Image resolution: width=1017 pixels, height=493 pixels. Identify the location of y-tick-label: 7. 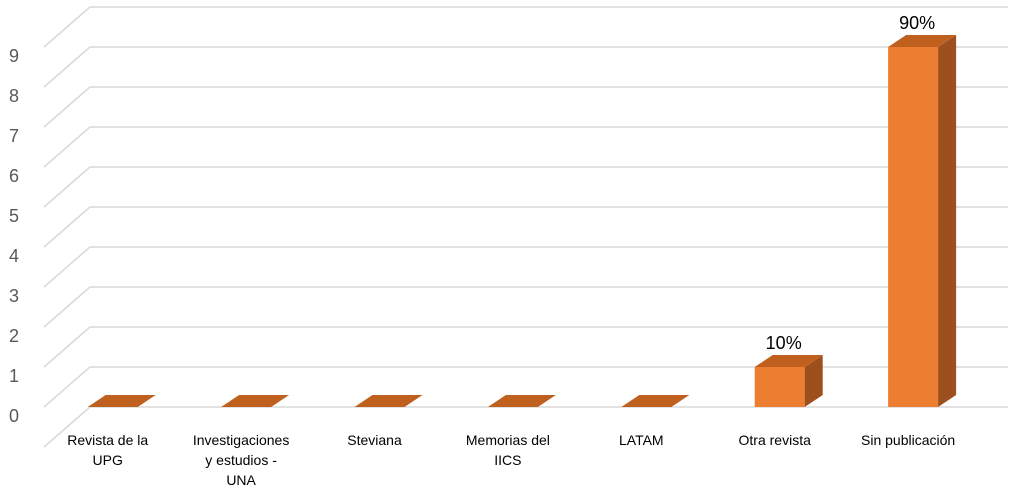
(14, 136).